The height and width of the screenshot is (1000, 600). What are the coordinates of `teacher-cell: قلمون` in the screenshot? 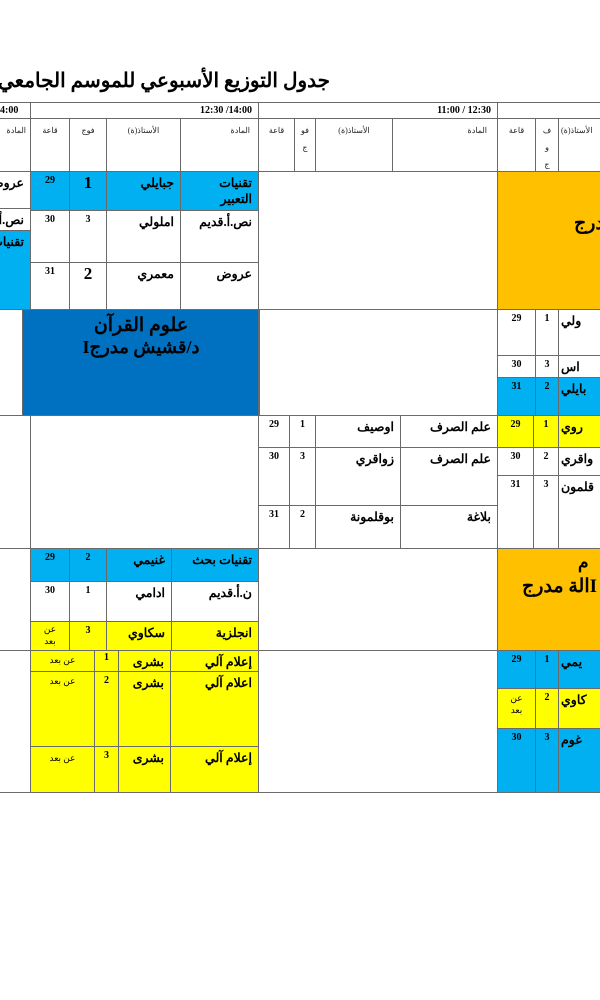 It's located at (579, 512).